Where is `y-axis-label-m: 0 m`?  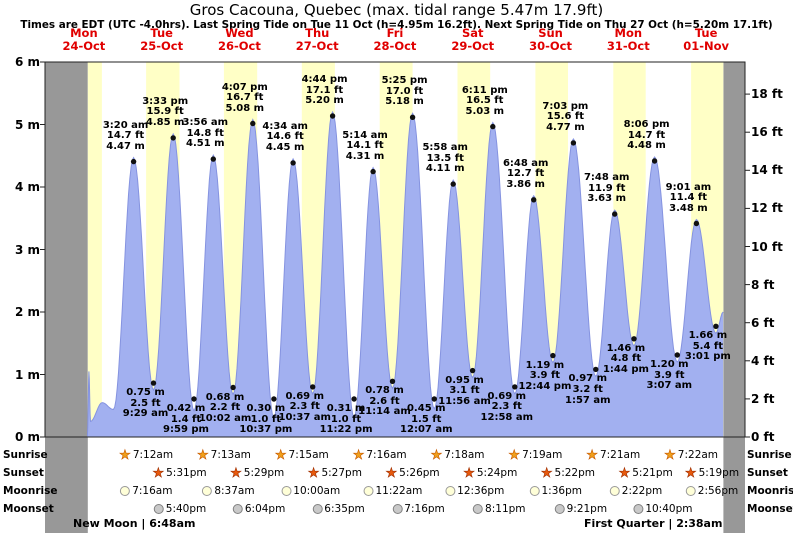
y-axis-label-m: 0 m is located at coordinates (27, 437).